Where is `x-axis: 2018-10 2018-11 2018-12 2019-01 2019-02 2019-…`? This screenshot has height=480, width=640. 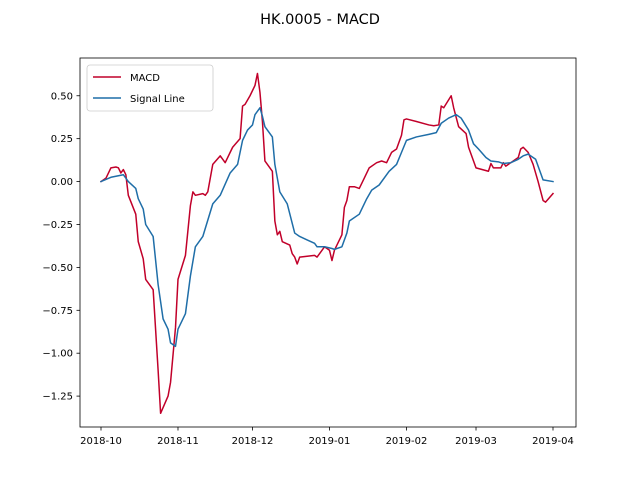 x-axis: 2018-10 2018-11 2018-12 2019-01 2019-02 2019-… is located at coordinates (327, 437).